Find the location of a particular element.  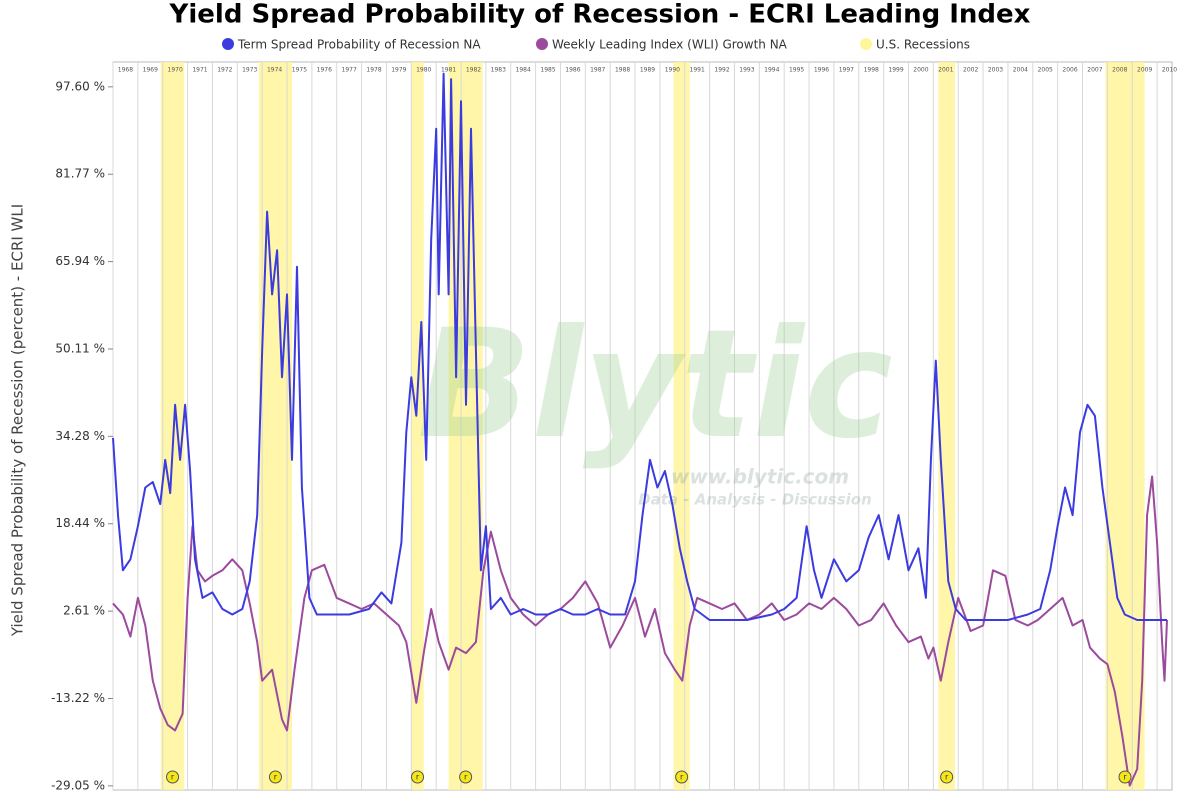

legend-label: Term Spread Probability of Recession NA is located at coordinates (359, 45).